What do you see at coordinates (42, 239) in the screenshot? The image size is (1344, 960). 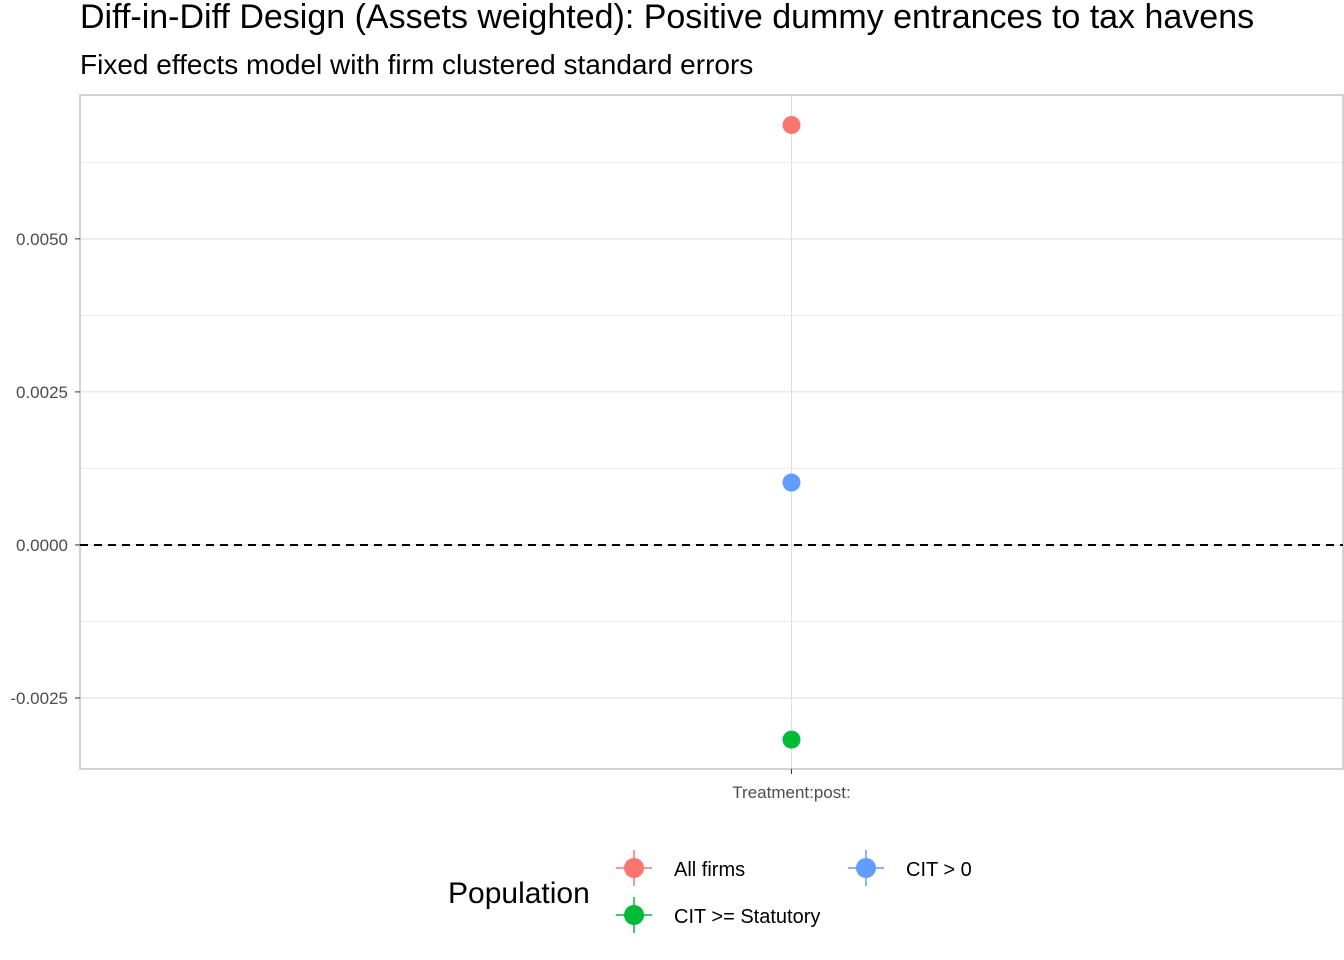 I see `y-tick-label: 0.0050` at bounding box center [42, 239].